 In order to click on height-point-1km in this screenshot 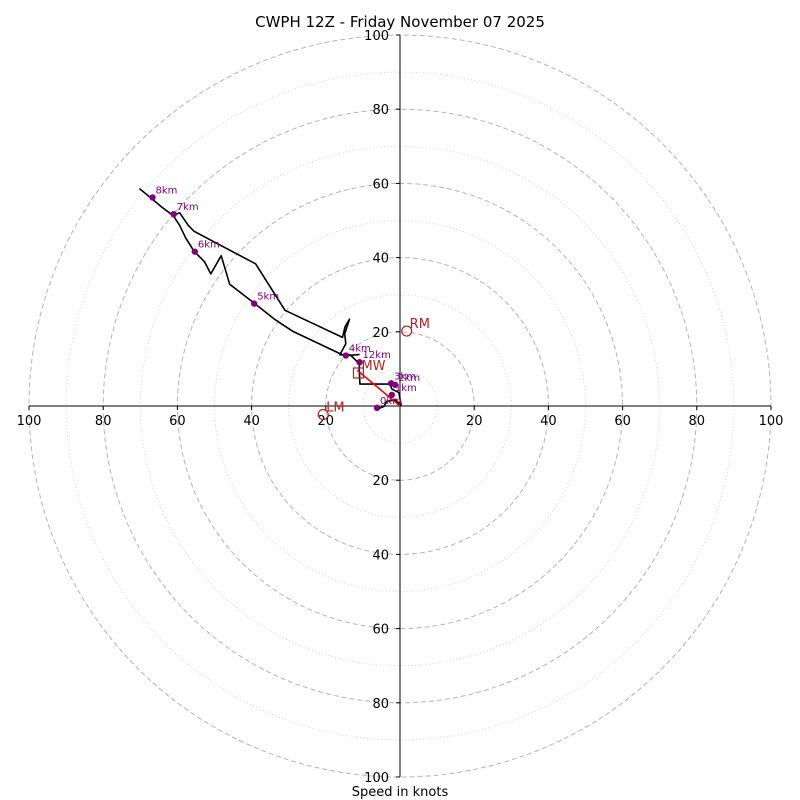, I will do `click(392, 395)`.